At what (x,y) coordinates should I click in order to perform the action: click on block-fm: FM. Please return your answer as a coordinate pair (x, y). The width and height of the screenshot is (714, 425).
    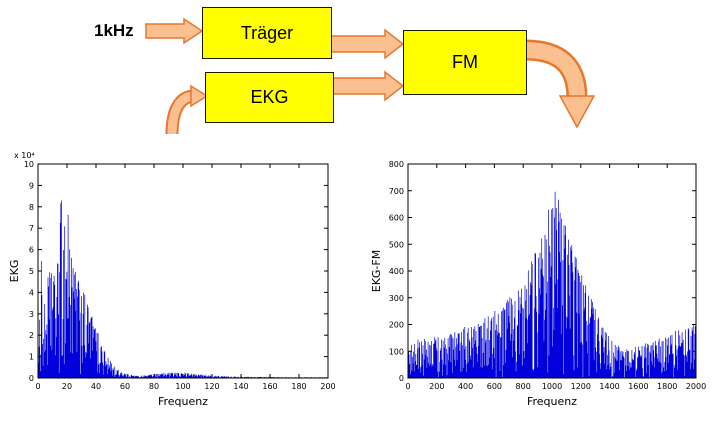
    Looking at the image, I should click on (465, 62).